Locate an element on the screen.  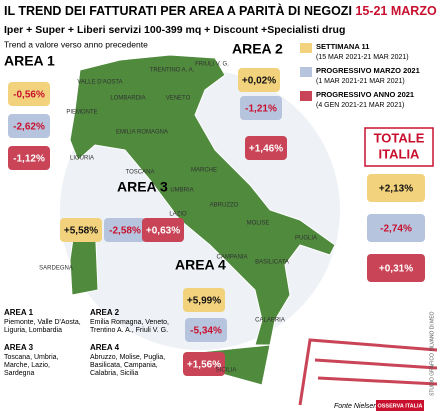
footnote-text: Calabria, Sicilia is located at coordinates (114, 373).